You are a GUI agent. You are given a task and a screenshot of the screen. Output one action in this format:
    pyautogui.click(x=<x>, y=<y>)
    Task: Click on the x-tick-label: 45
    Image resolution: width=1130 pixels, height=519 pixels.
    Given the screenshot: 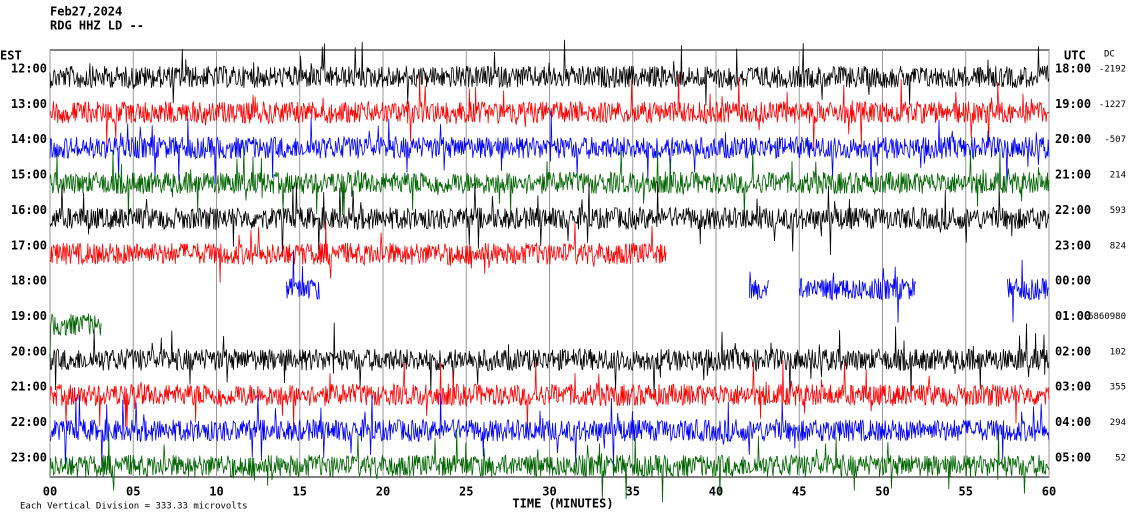 What is the action you would take?
    pyautogui.click(x=799, y=492)
    